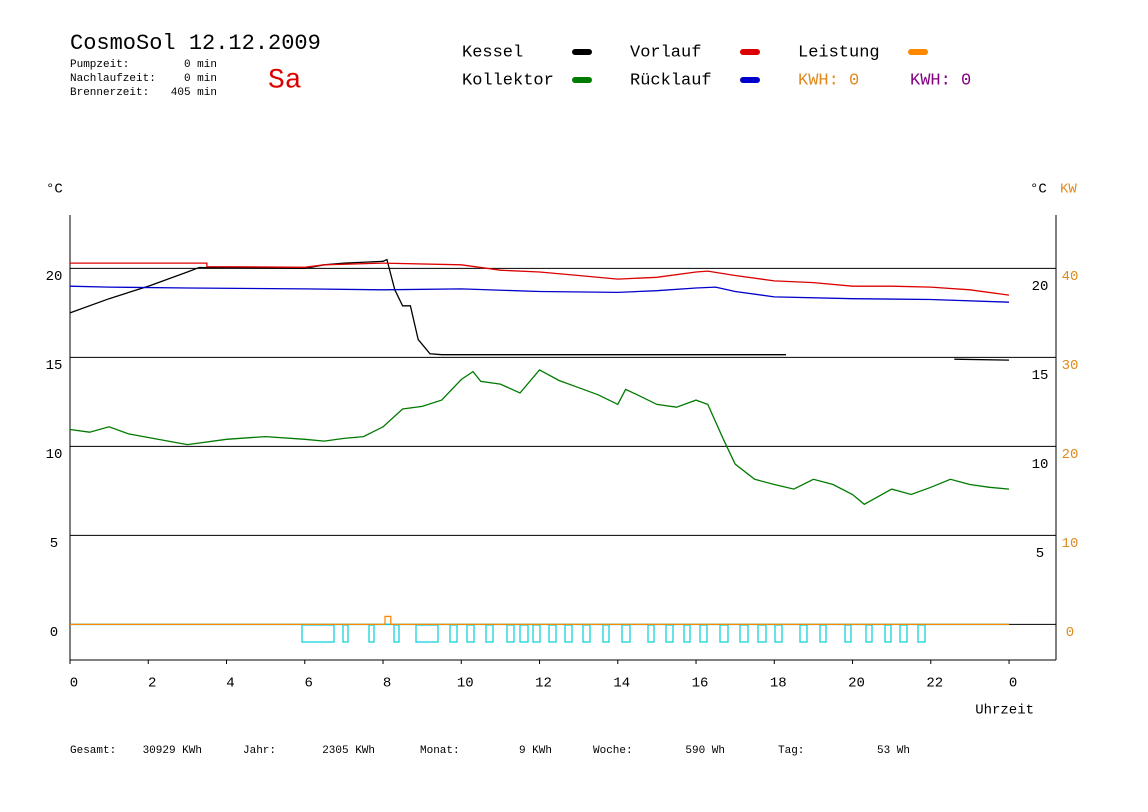 The height and width of the screenshot is (812, 1148). Describe the element at coordinates (1040, 465) in the screenshot. I see `y-inner-tick-label: 10` at that location.